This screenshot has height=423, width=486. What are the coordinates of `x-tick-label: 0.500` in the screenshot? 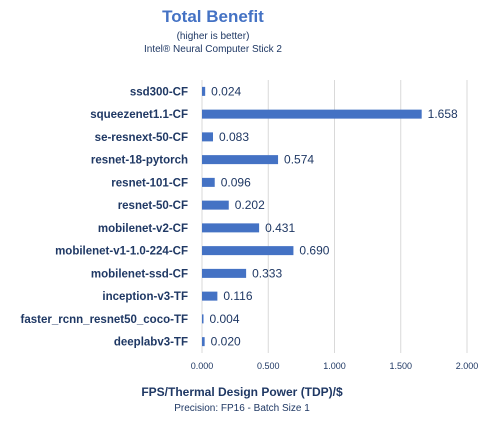 It's located at (268, 366).